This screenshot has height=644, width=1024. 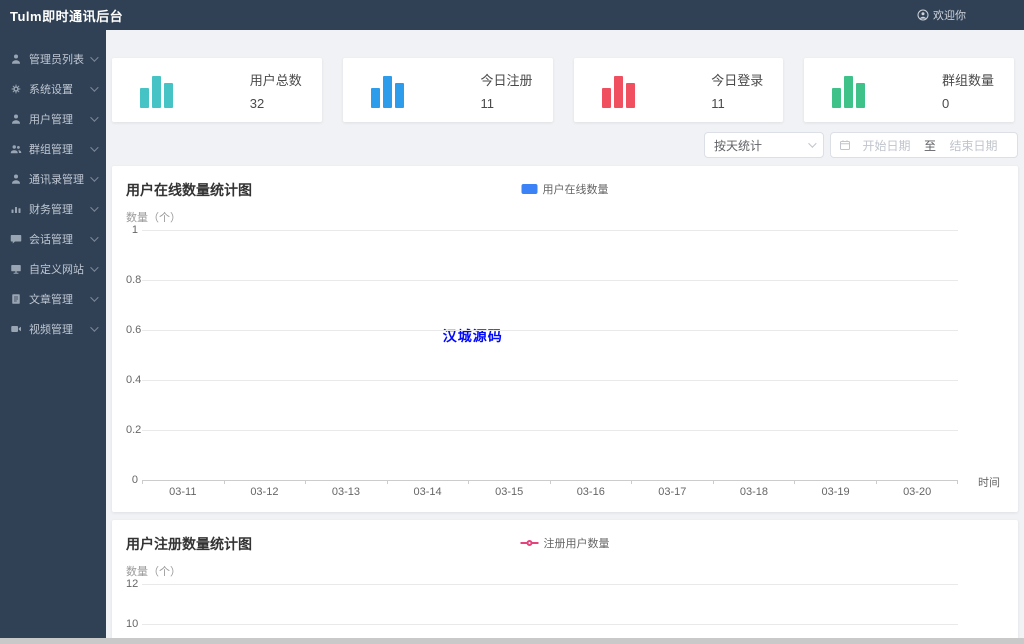 I want to click on sidebar-item-label: 视频管理, so click(x=51, y=330).